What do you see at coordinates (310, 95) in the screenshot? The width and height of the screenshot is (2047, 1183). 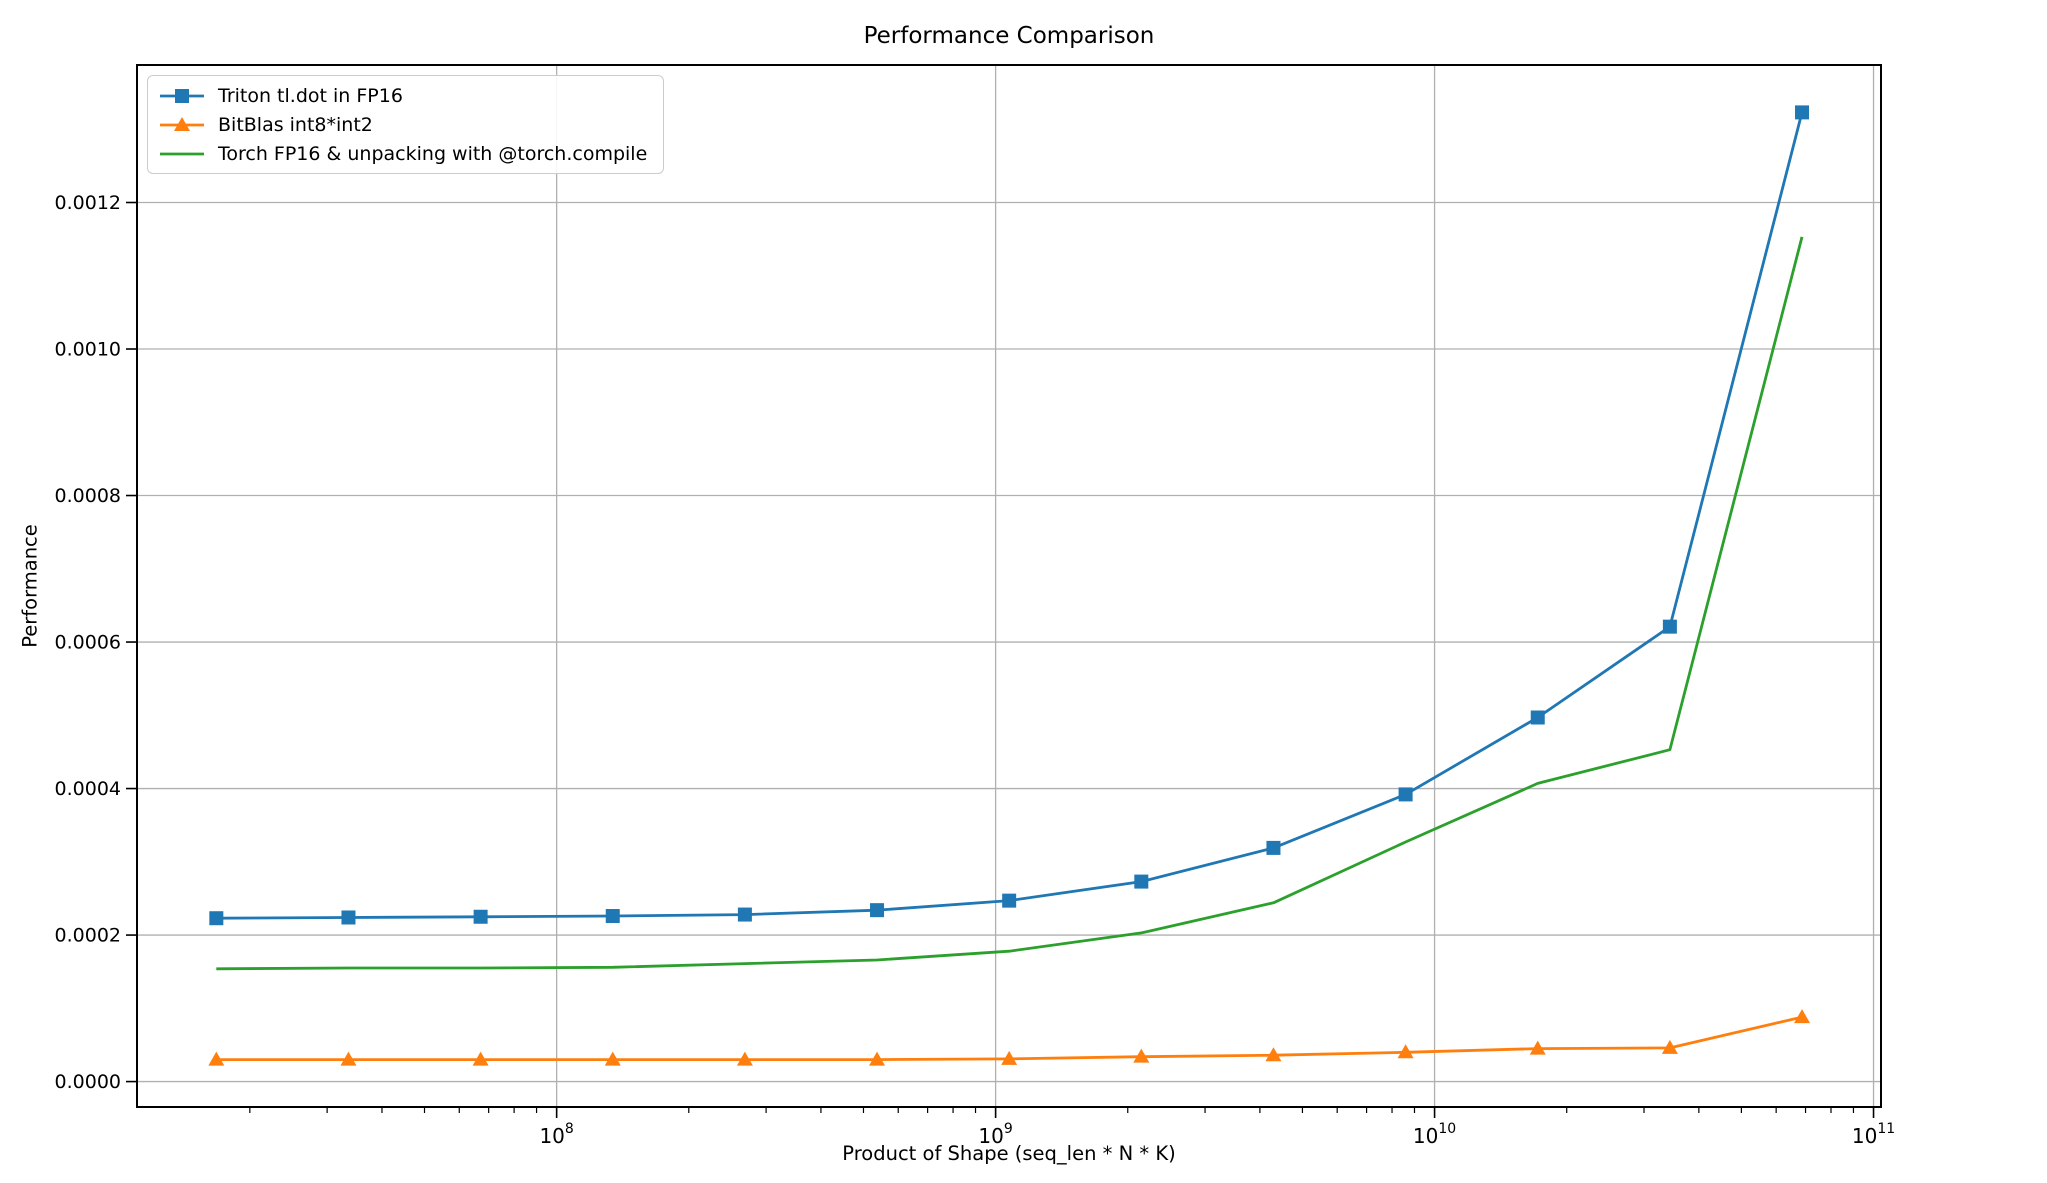 I see `legend-label: Triton tl.dot in FP16` at bounding box center [310, 95].